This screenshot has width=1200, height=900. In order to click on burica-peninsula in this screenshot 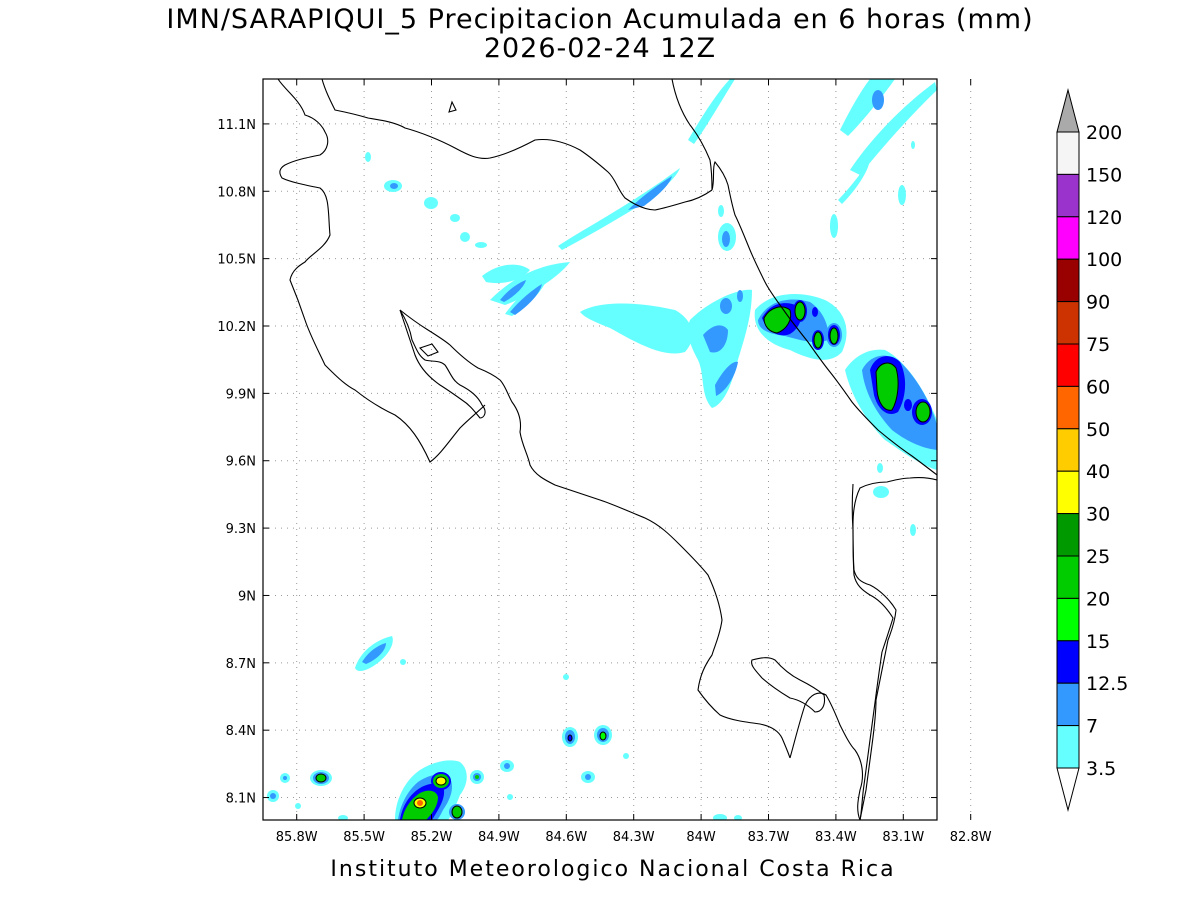, I will do `click(894, 648)`.